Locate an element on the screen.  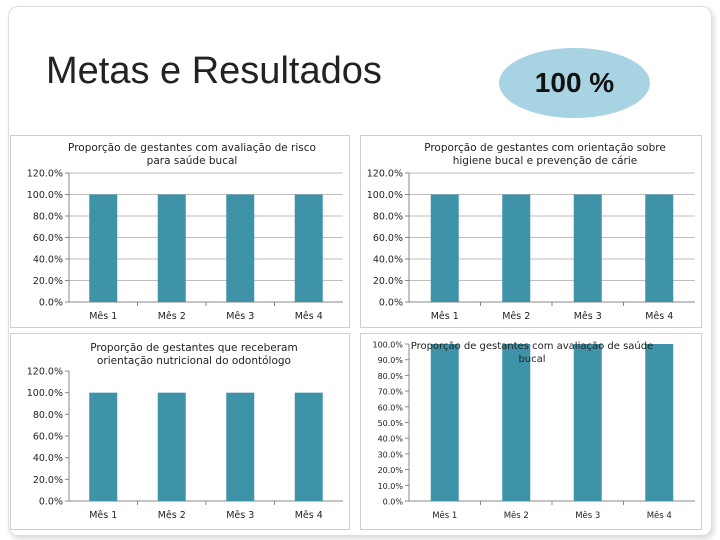
page-title: Metas e Resultados is located at coordinates (214, 71).